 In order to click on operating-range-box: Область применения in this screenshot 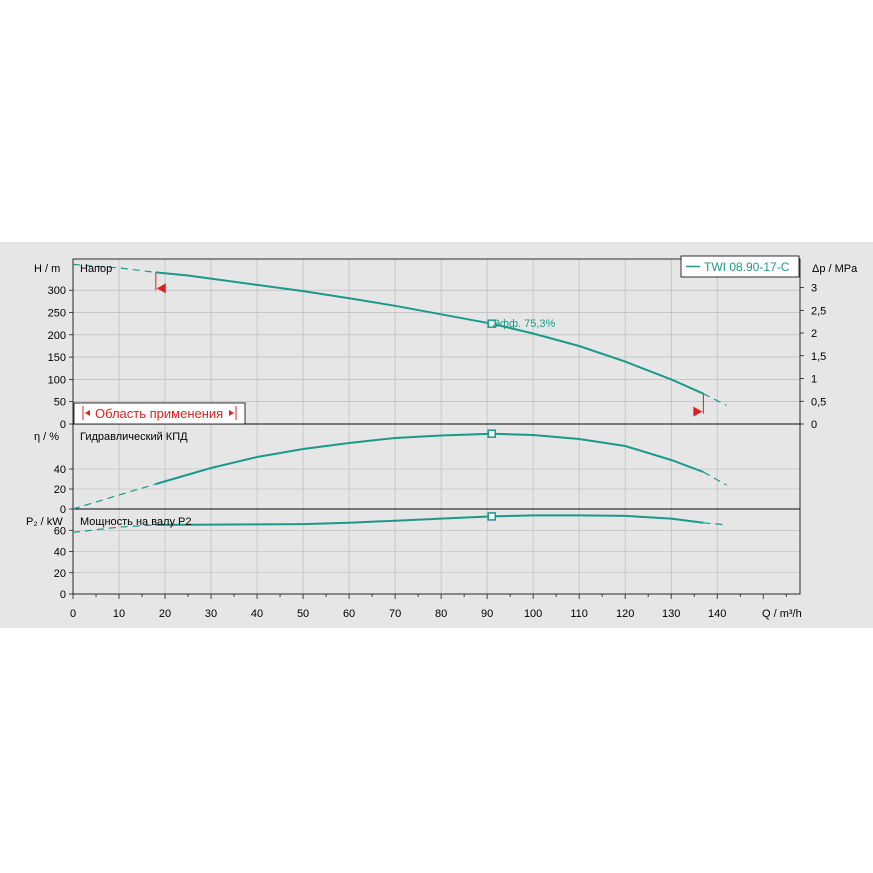, I will do `click(159, 413)`.